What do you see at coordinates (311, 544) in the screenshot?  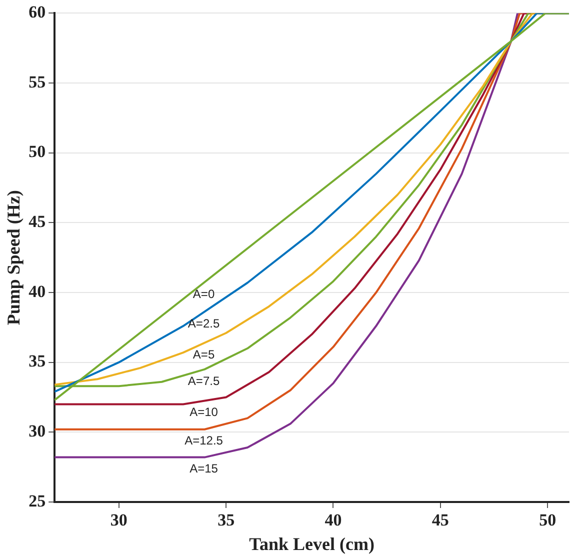 I see `x-axis-title: Tank Level (cm)` at bounding box center [311, 544].